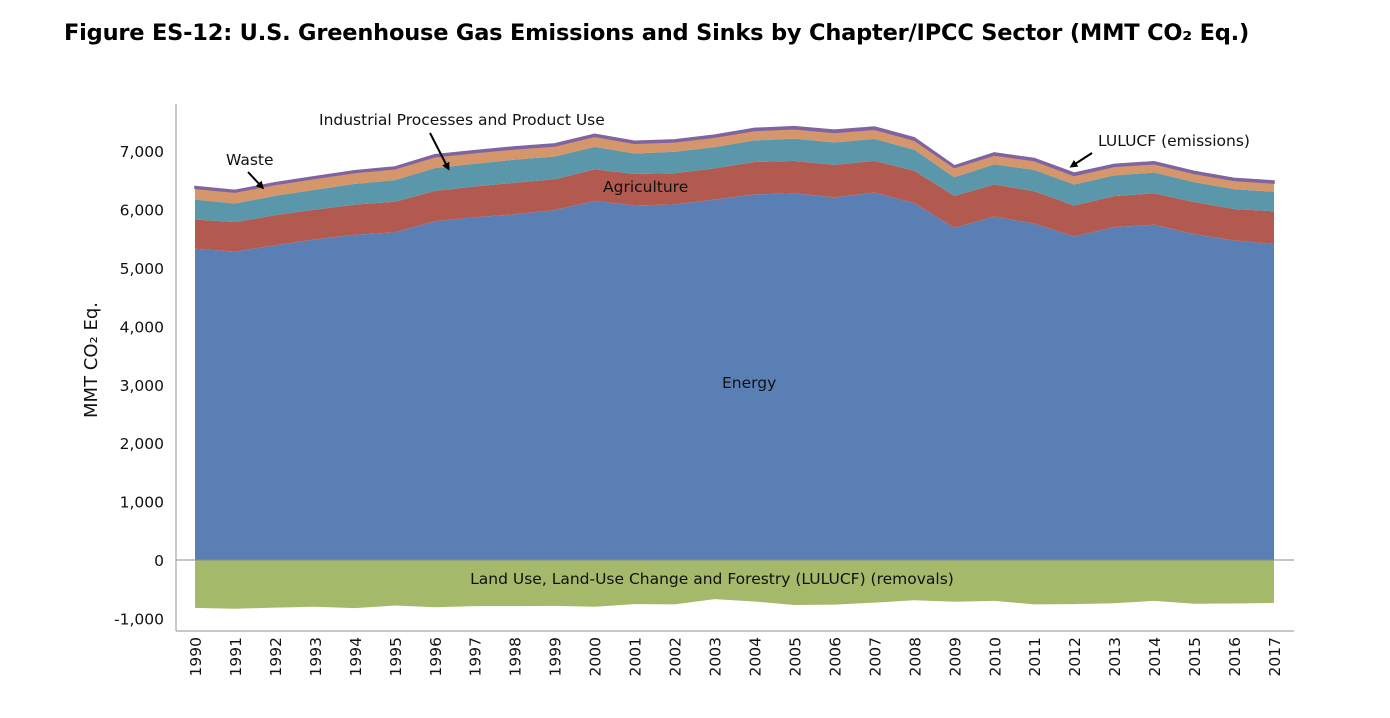 The width and height of the screenshot is (1390, 718). What do you see at coordinates (462, 120) in the screenshot?
I see `annotation-ippu: Industrial Processes and Product Use` at bounding box center [462, 120].